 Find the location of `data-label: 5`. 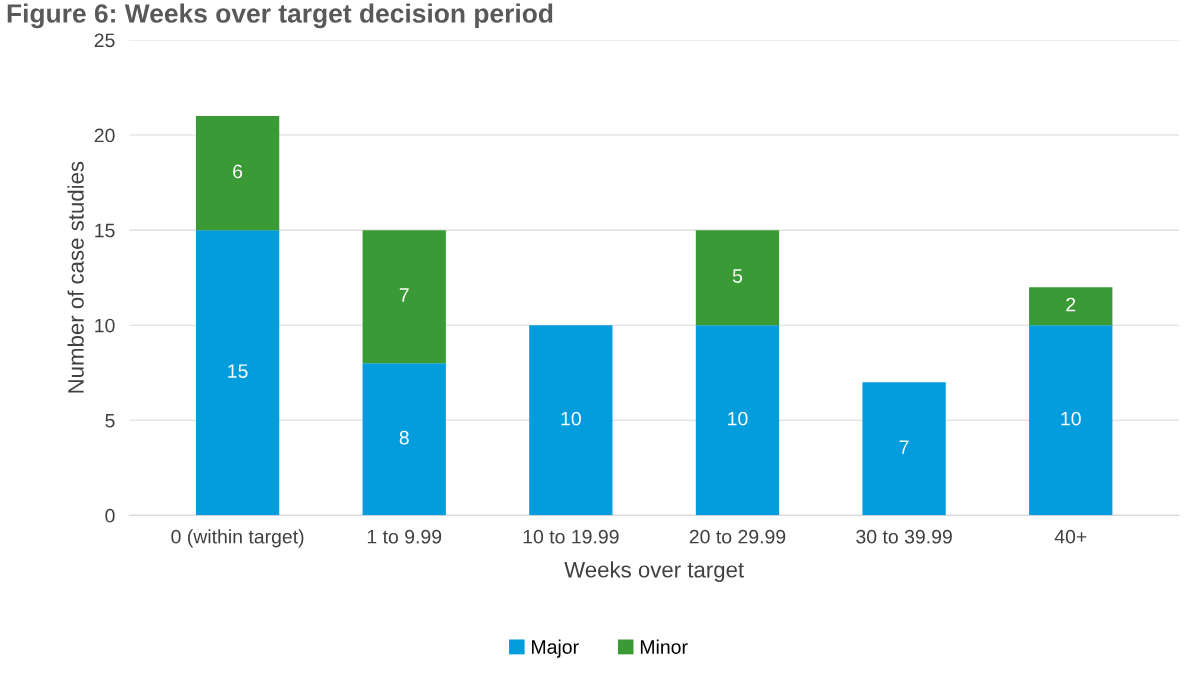

data-label: 5 is located at coordinates (737, 276).